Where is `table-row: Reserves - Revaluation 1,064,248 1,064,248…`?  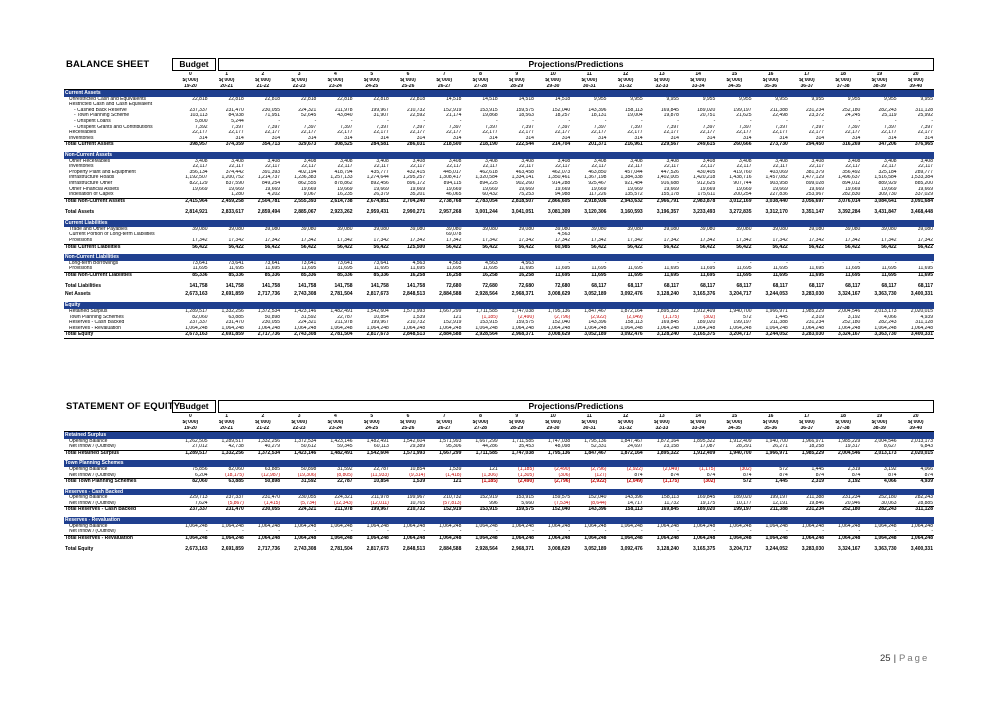 table-row: Reserves - Revaluation 1,064,248 1,064,248… is located at coordinates (499, 329).